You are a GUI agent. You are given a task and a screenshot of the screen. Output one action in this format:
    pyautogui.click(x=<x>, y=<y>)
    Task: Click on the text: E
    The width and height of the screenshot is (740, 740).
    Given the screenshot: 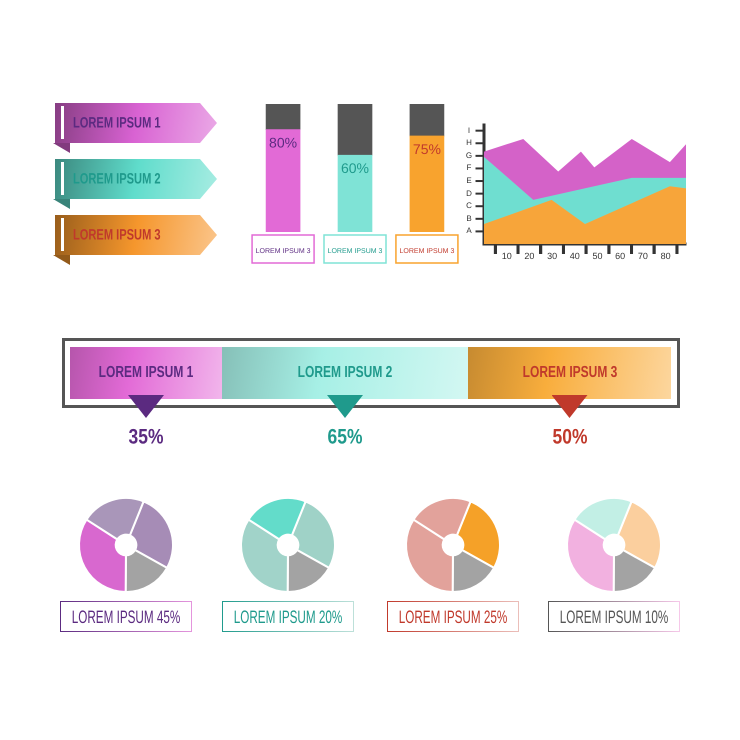 What is the action you would take?
    pyautogui.click(x=469, y=181)
    